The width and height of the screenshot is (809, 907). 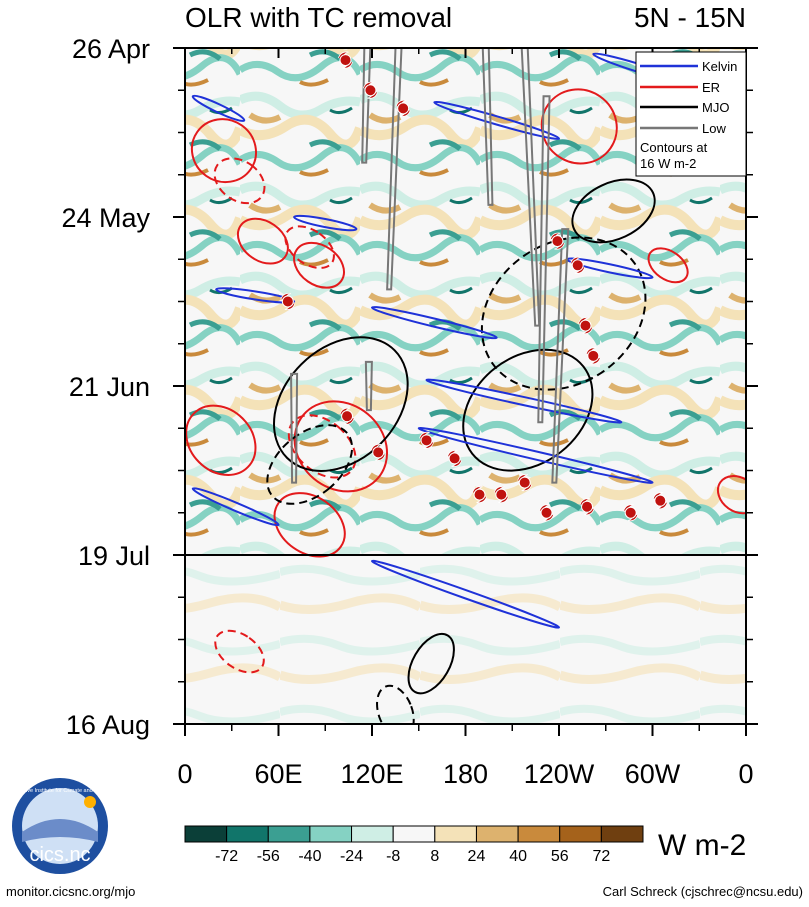 I want to click on y-tick-label: 26 Apr, so click(x=111, y=49).